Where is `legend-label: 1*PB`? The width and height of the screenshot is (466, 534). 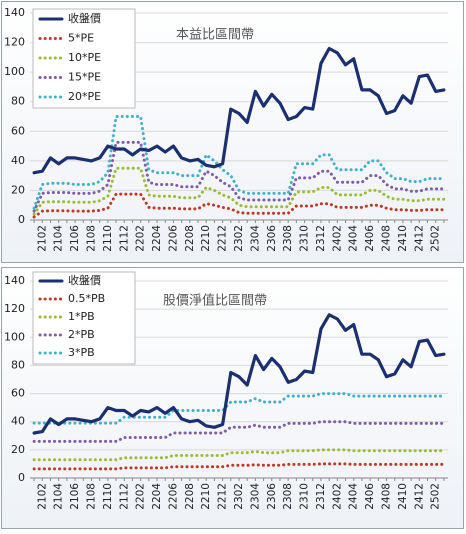
legend-label: 1*PB is located at coordinates (81, 316).